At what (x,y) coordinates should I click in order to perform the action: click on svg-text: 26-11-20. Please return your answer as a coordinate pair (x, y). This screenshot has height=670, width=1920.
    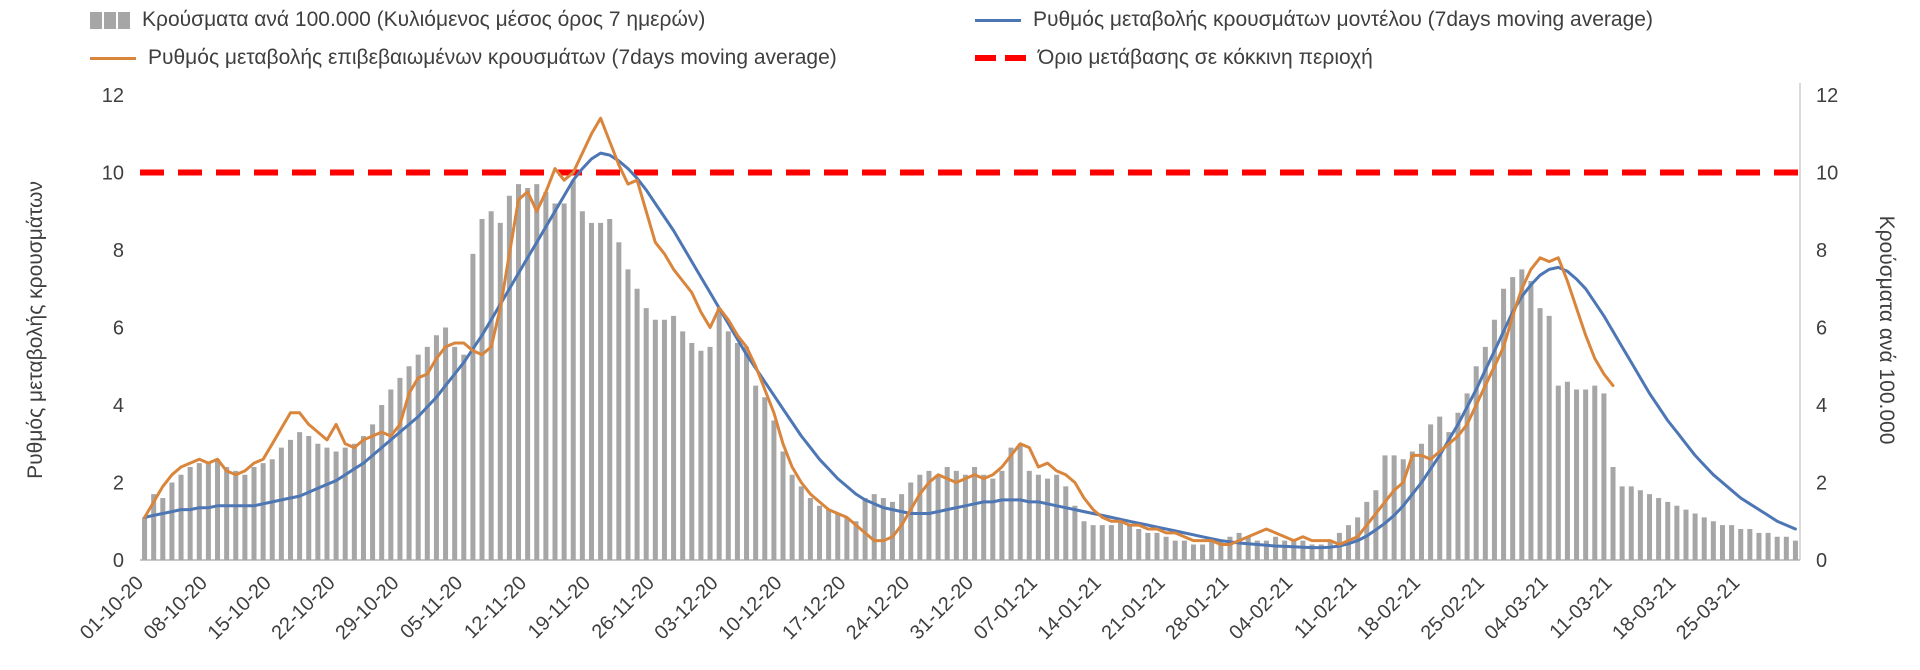
    Looking at the image, I should click on (623, 607).